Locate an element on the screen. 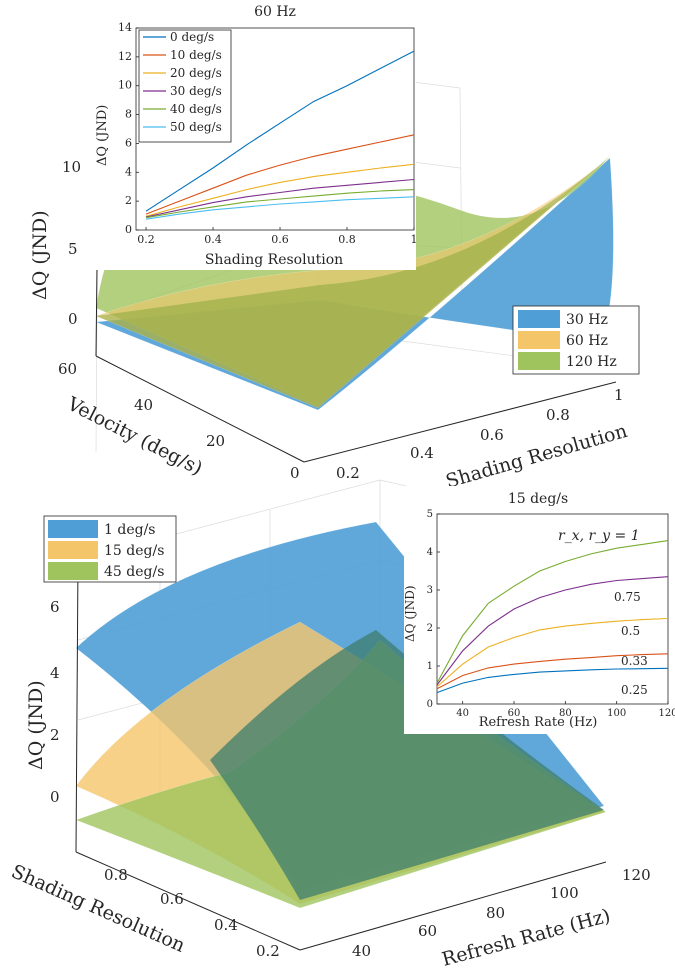 The image size is (675, 971). top-x-tick-02: 0.2 is located at coordinates (348, 473).